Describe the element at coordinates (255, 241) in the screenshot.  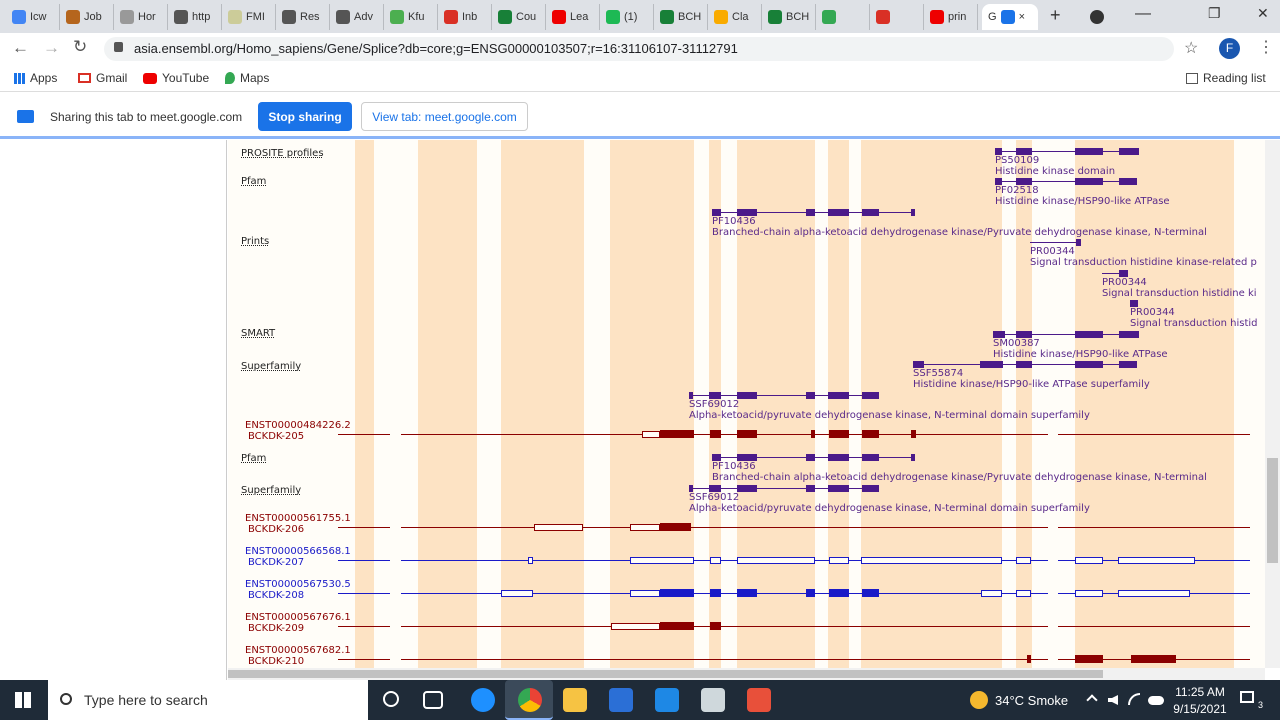
I see `track-label: Prints` at that location.